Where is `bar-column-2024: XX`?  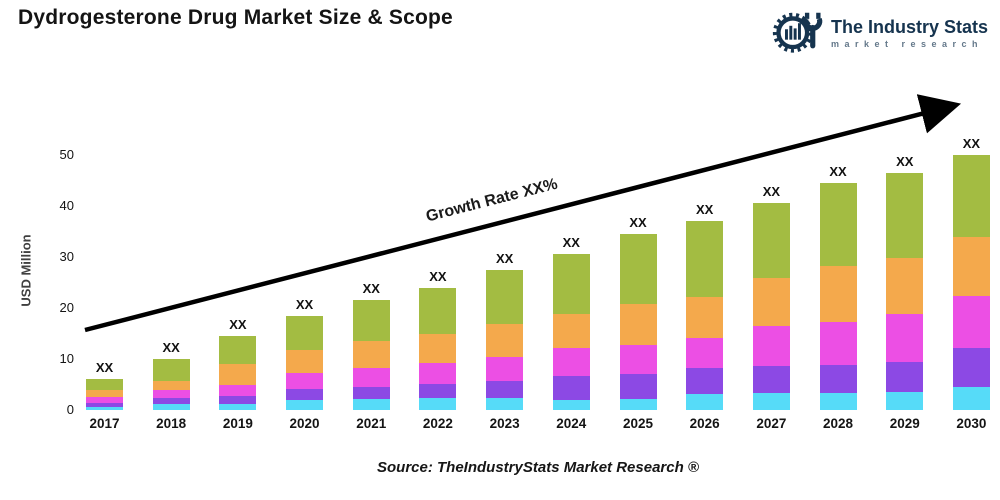 bar-column-2024: XX is located at coordinates (571, 322).